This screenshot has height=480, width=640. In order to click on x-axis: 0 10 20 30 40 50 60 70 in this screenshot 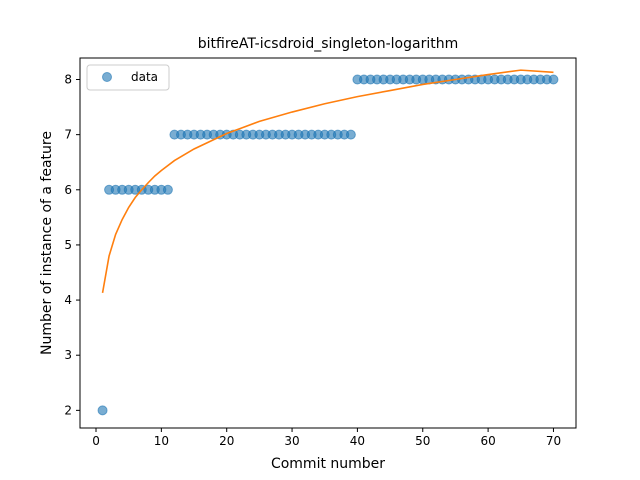, I will do `click(326, 438)`.